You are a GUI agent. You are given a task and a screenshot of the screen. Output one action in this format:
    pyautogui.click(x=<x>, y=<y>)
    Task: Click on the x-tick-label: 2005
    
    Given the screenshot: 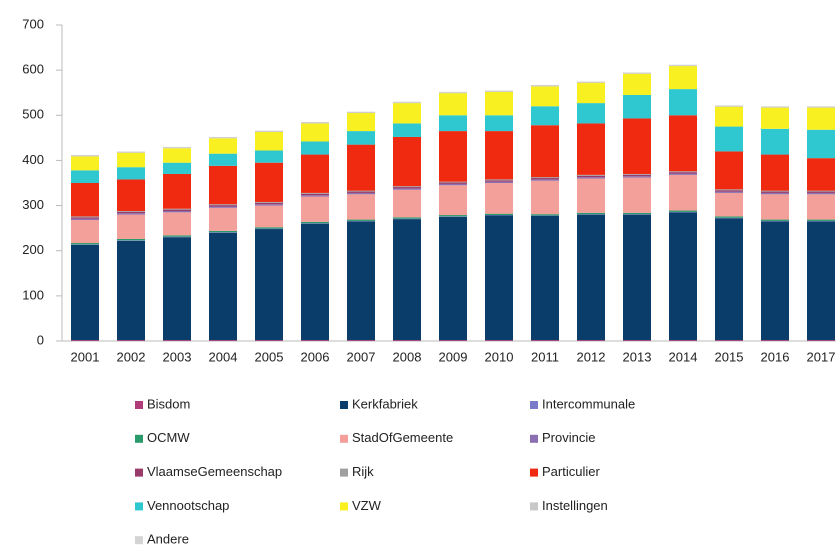 What is the action you would take?
    pyautogui.click(x=269, y=356)
    